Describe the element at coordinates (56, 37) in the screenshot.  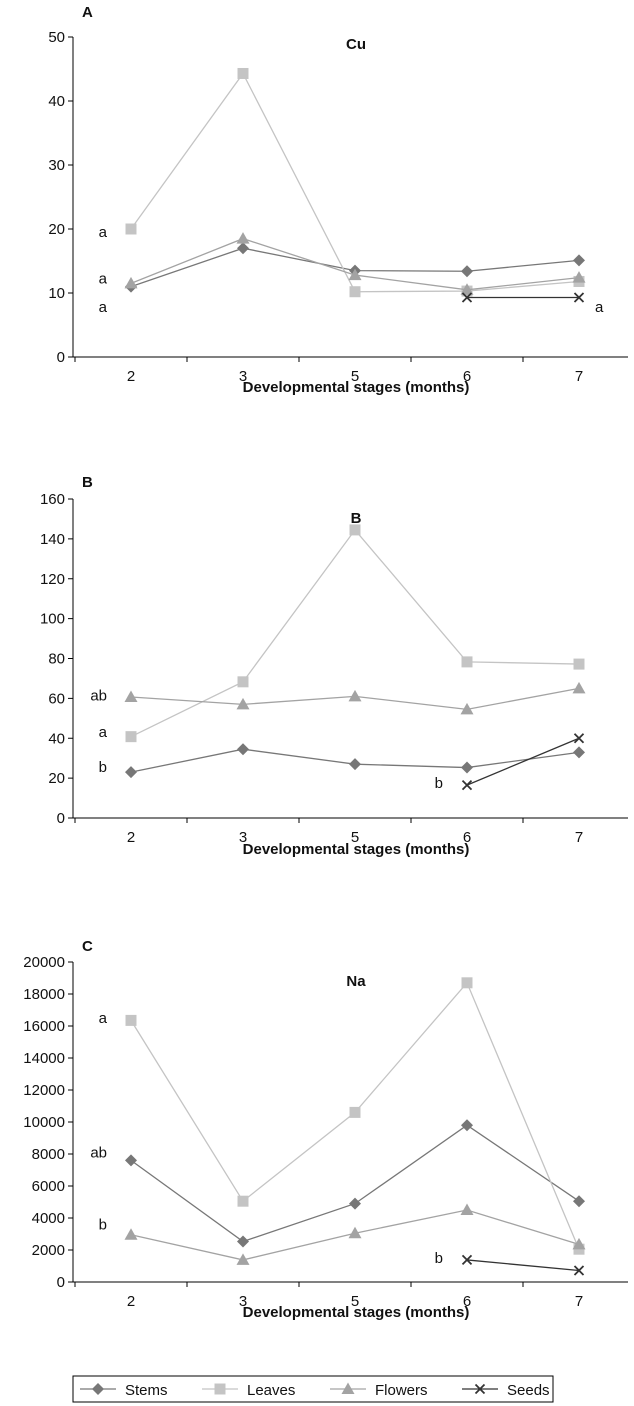
I see `y-tick-label: 50` at that location.